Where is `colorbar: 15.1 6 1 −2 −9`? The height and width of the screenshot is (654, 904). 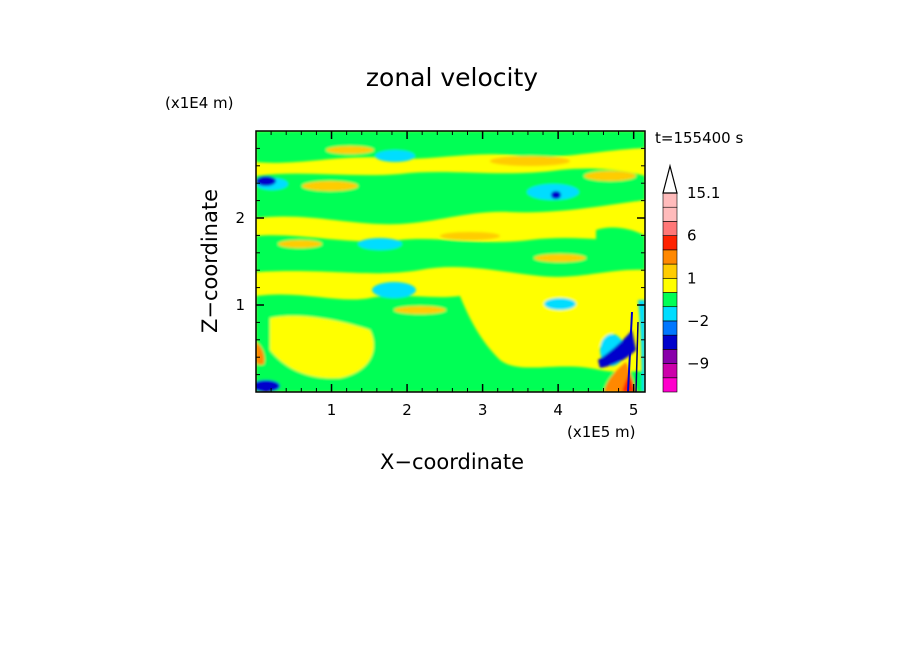
colorbar: 15.1 6 1 −2 −9 is located at coordinates (691, 288).